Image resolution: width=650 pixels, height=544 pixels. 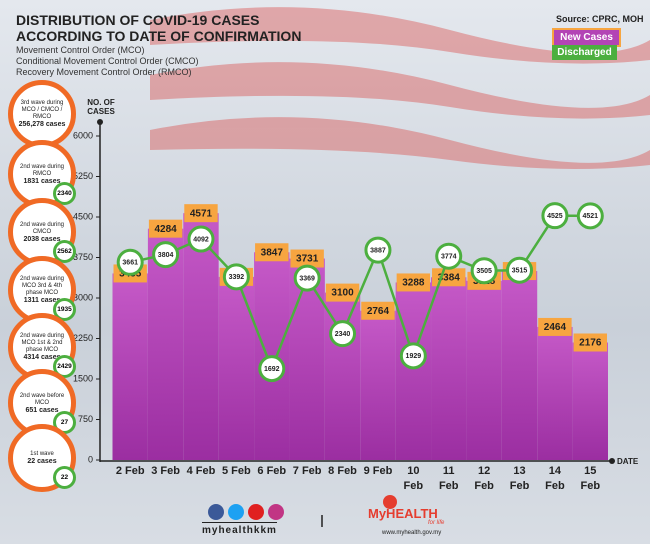 I want to click on discharged-label: 3774, so click(x=449, y=257).